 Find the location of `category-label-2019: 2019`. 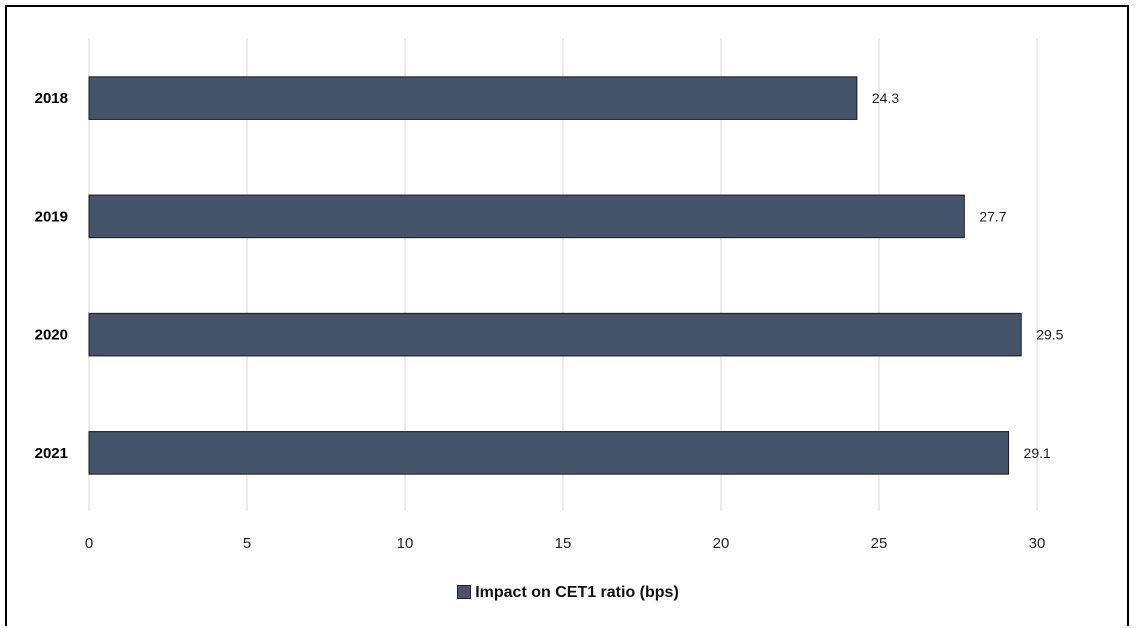

category-label-2019: 2019 is located at coordinates (51, 216).